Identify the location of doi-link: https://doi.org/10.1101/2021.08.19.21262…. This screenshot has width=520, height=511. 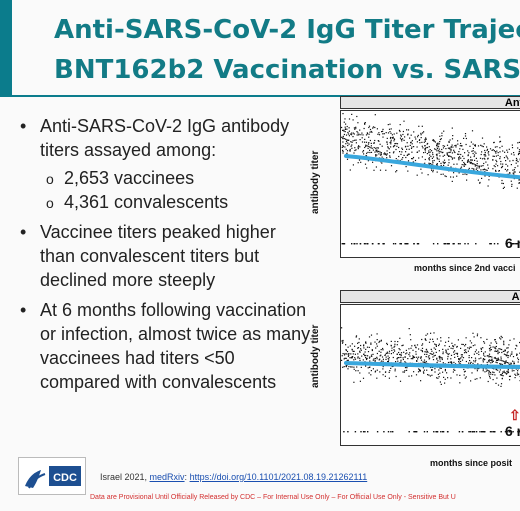
(278, 477).